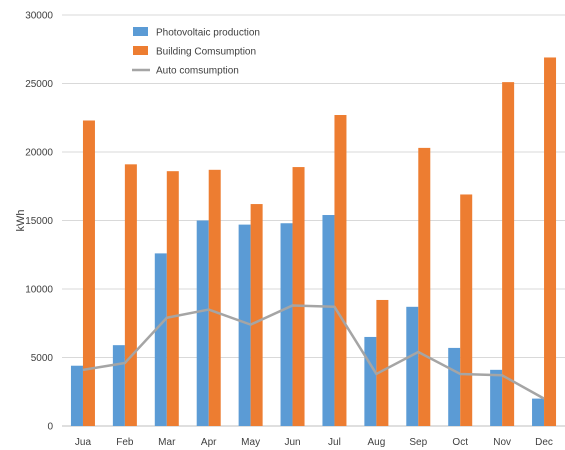 This screenshot has height=450, width=565. Describe the element at coordinates (250, 442) in the screenshot. I see `x-tick-label: May` at that location.